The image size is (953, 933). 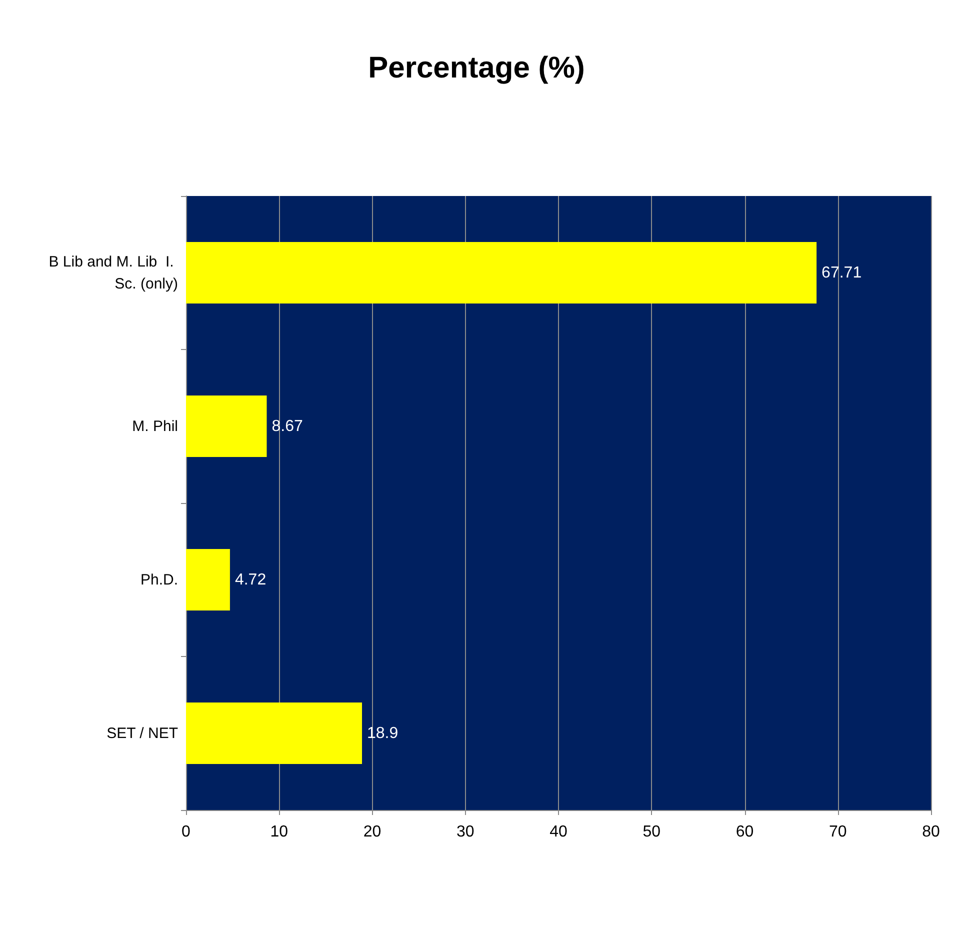 What do you see at coordinates (113, 272) in the screenshot?
I see `y-tick-label: B Lib and M. Lib I. Sc. (only)` at bounding box center [113, 272].